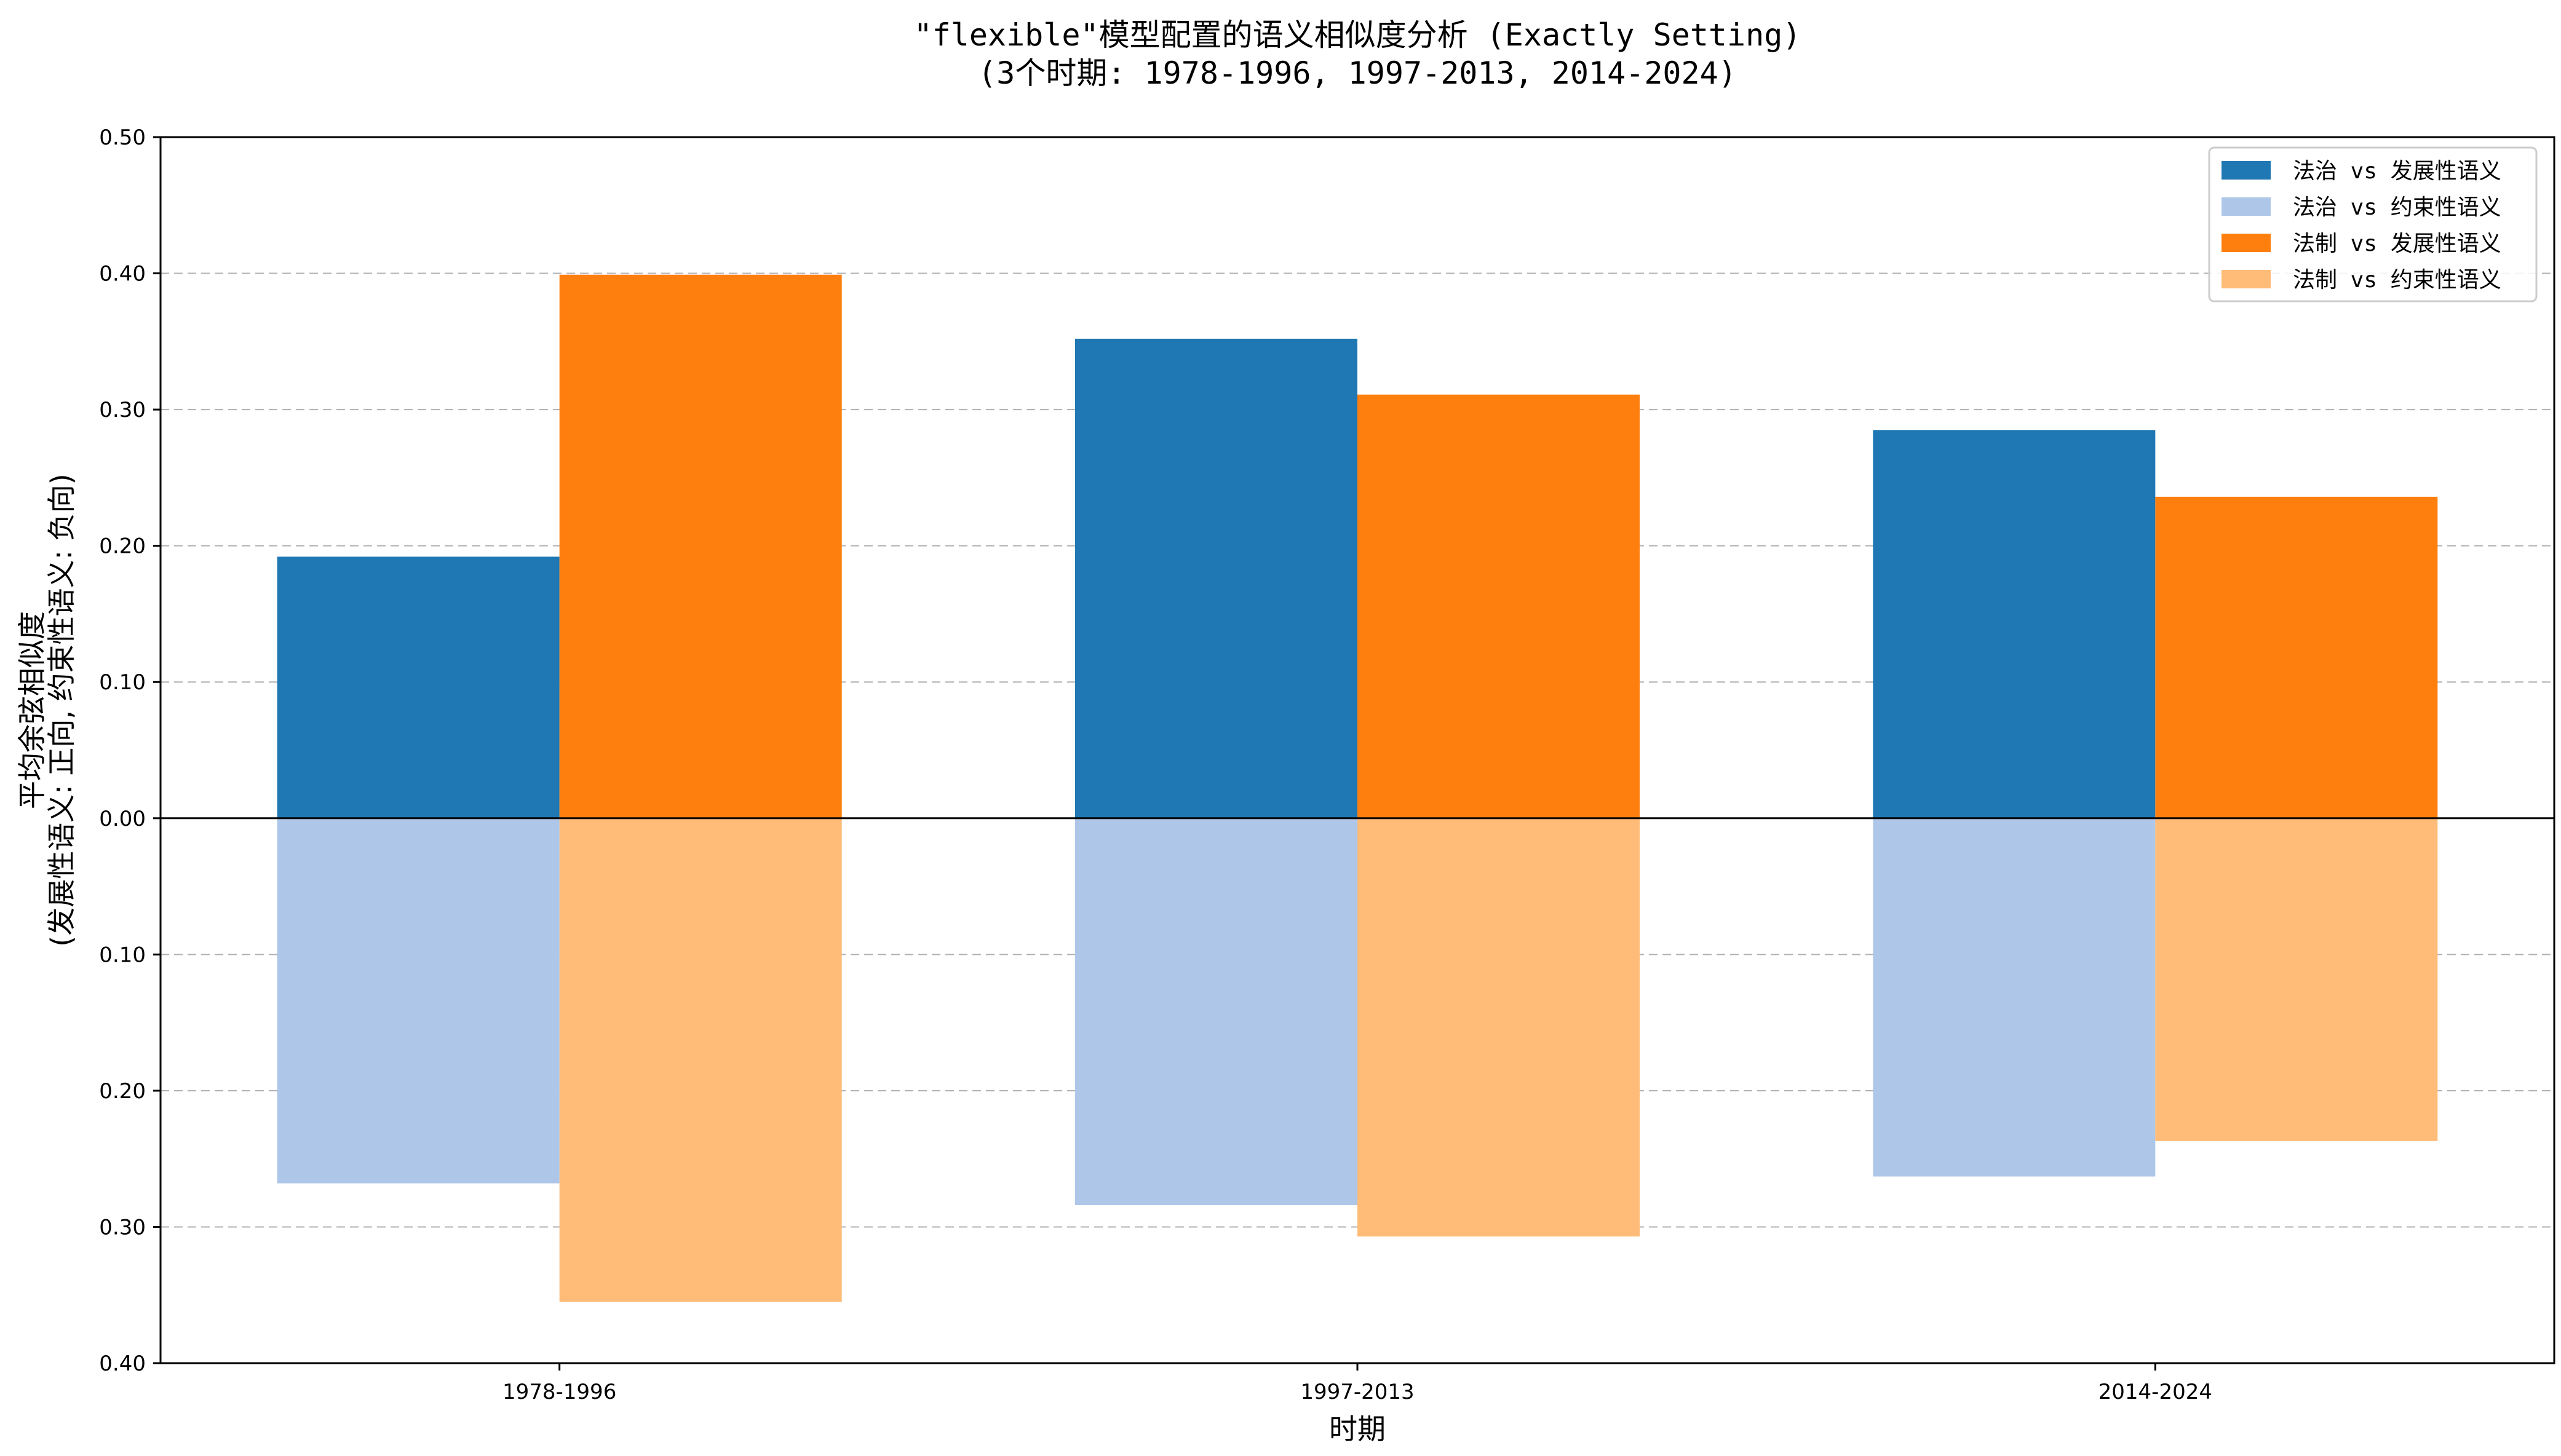 This screenshot has height=1456, width=2561. I want to click on bar-2-2014-2024, so click(2015, 998).